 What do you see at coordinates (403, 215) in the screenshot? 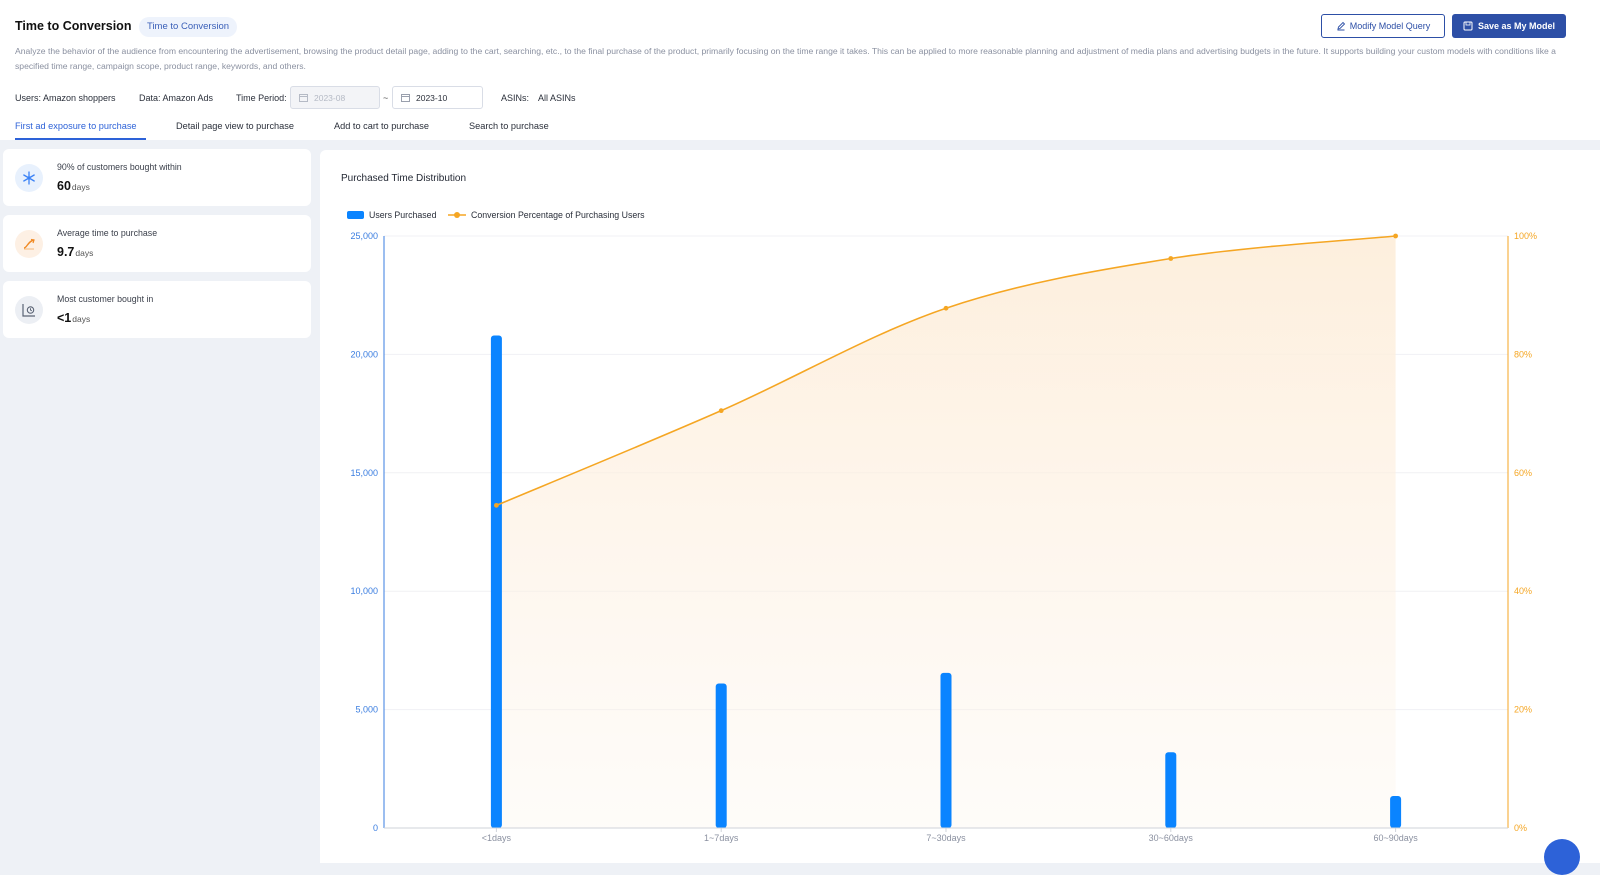
I see `legend-bar-label: Users Purchased` at bounding box center [403, 215].